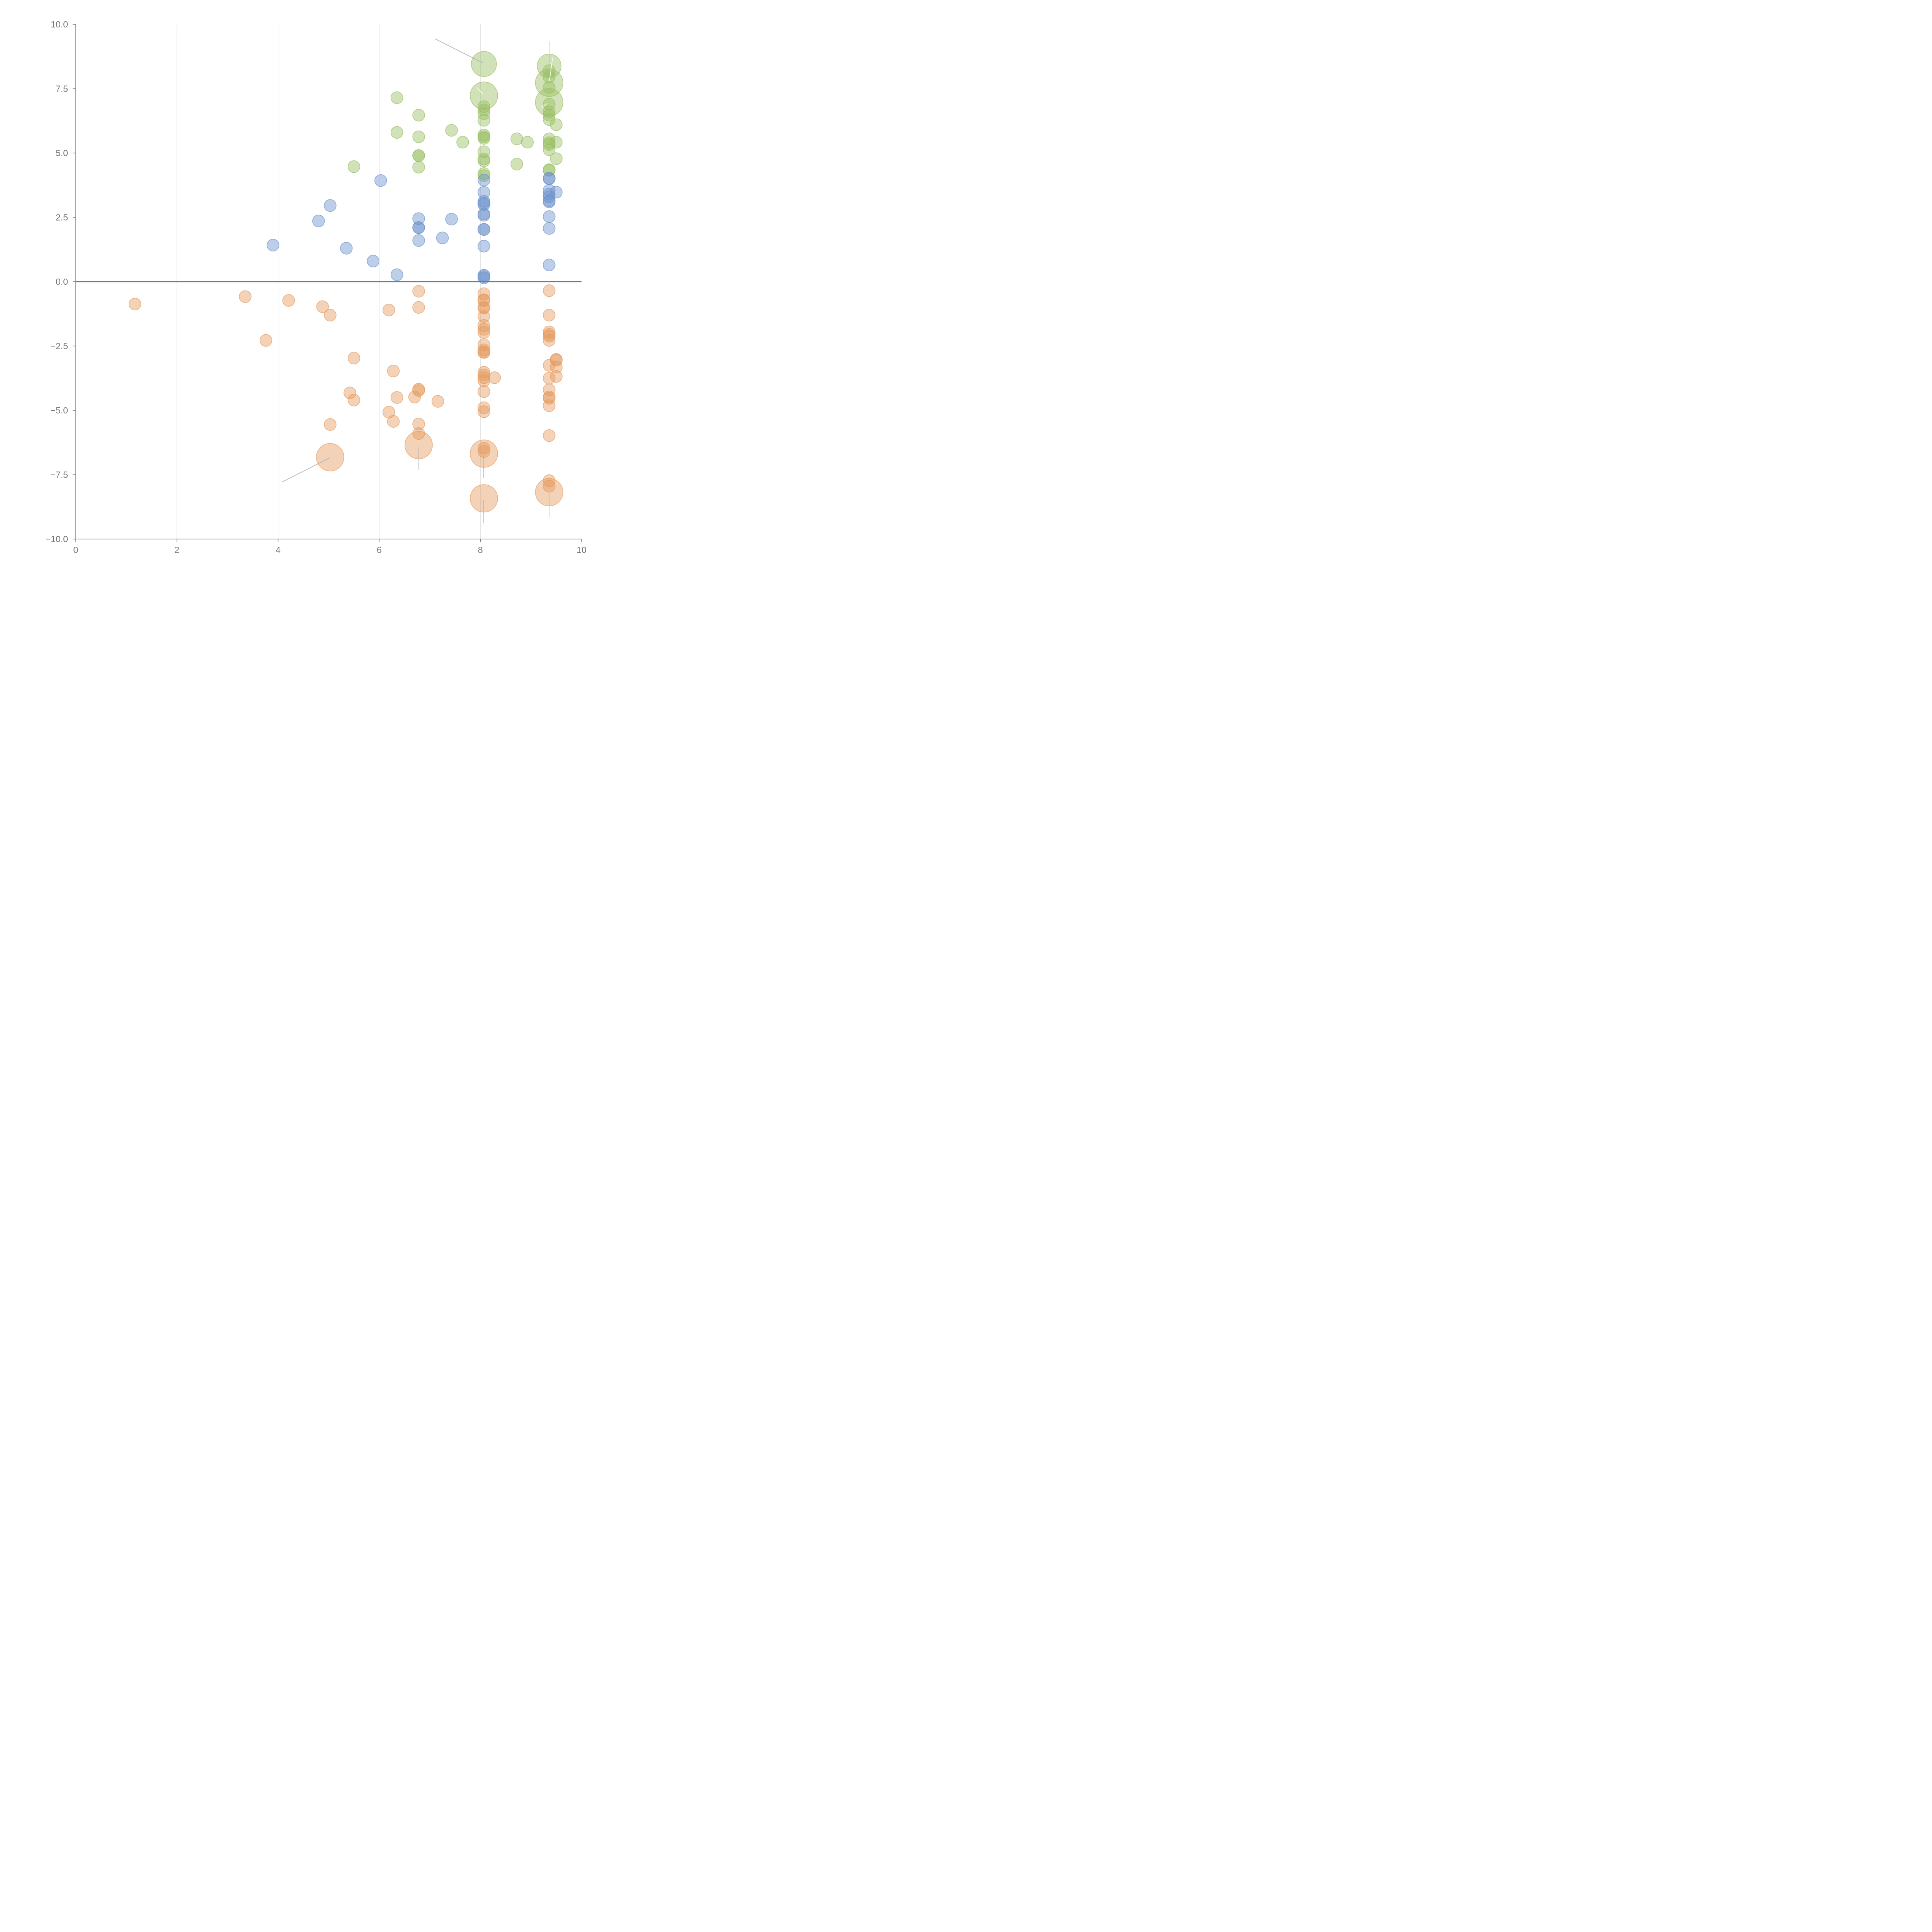 The width and height of the screenshot is (1932, 1932). Describe the element at coordinates (60, 346) in the screenshot. I see `y-tick-label: −2.5` at that location.